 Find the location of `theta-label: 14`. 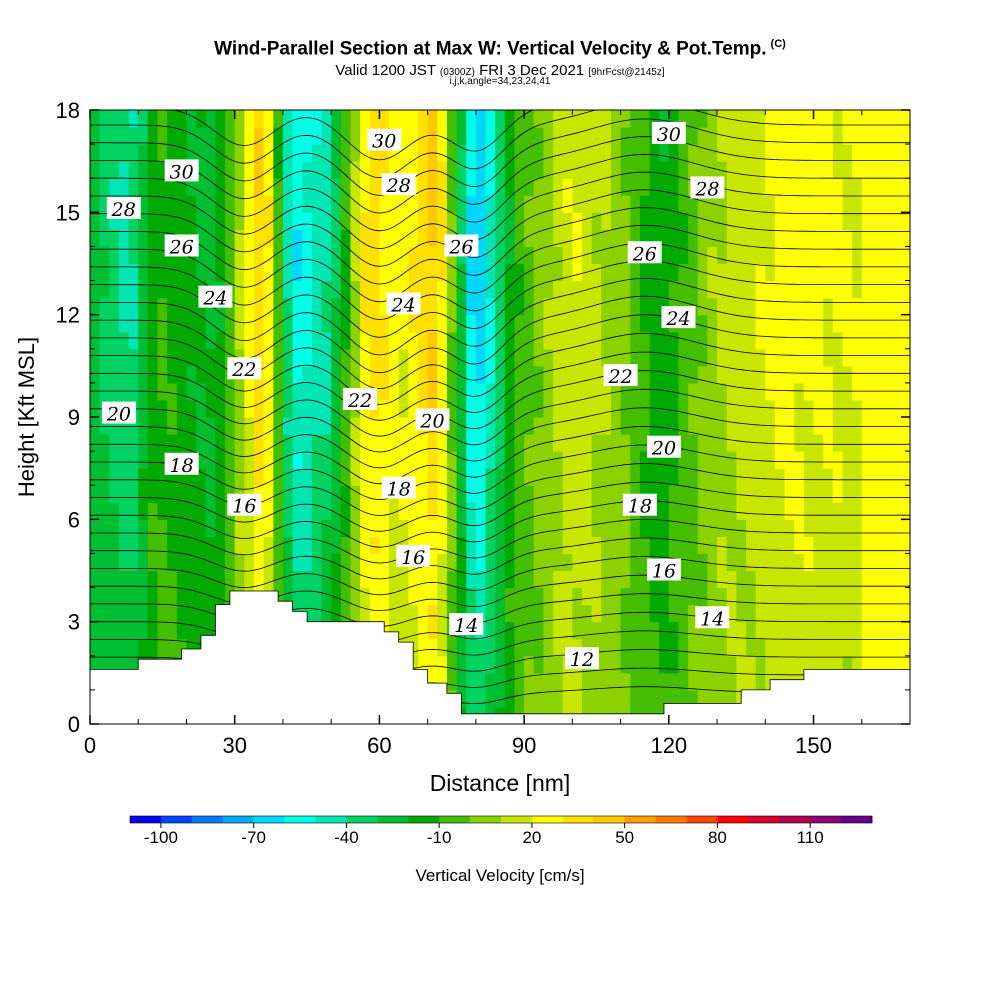

theta-label: 14 is located at coordinates (466, 625).